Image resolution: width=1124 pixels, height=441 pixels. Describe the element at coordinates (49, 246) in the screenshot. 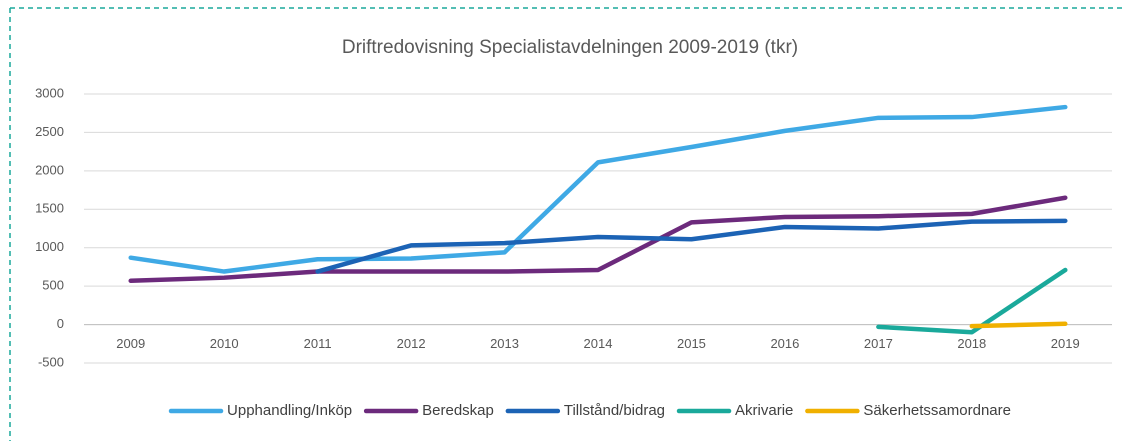

I see `y-tick-label: 1000` at that location.